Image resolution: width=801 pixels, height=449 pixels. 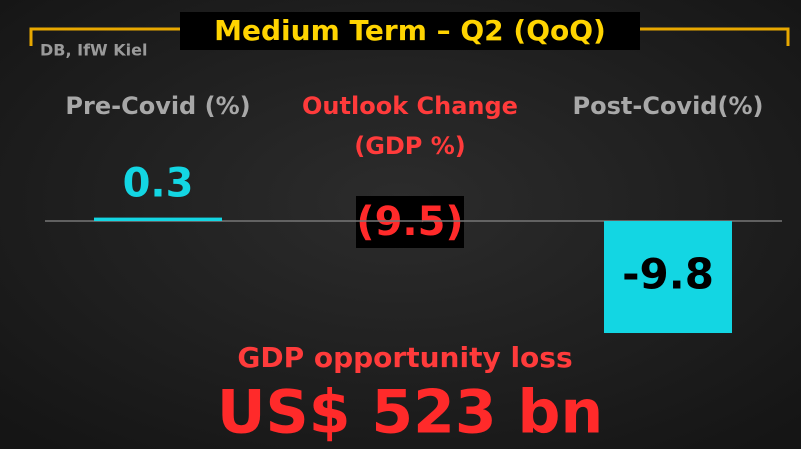 I want to click on chart-title: Medium Term – Q2 (QoQ), so click(x=410, y=30).